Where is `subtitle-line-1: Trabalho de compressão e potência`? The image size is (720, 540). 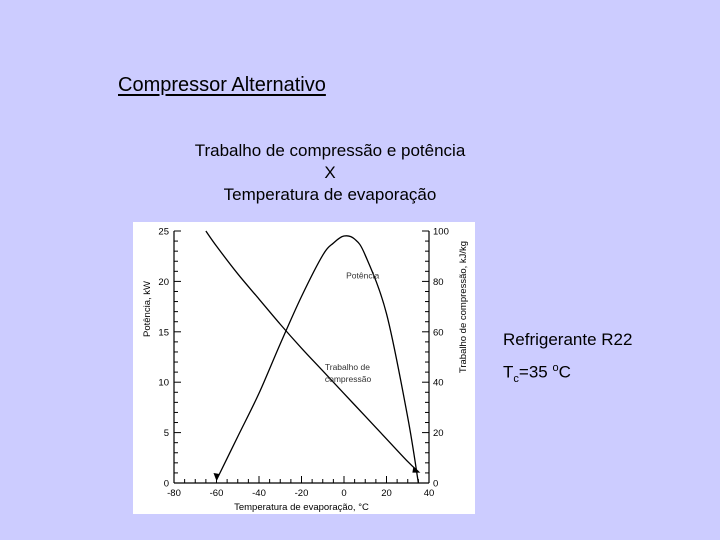
subtitle-line-1: Trabalho de compressão e potência is located at coordinates (330, 150).